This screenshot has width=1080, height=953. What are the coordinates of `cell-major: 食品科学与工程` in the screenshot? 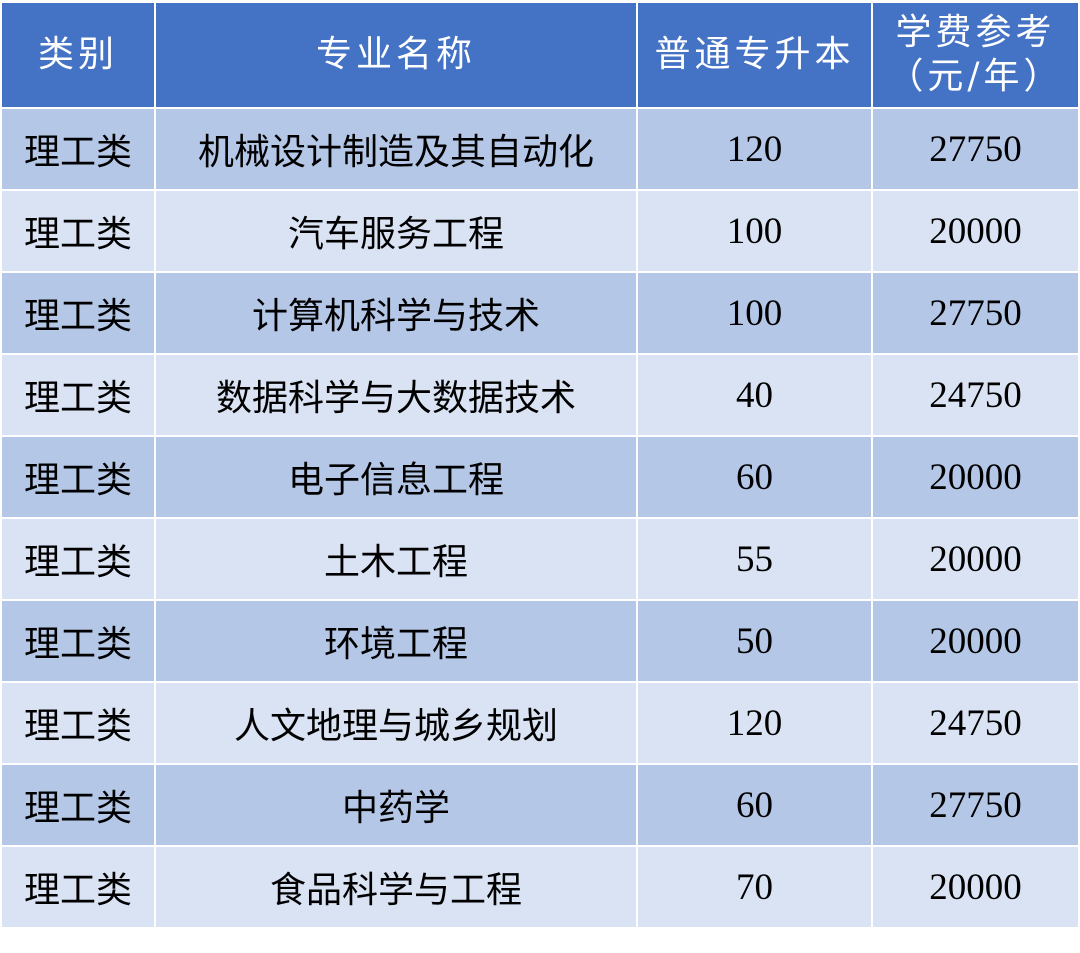 It's located at (396, 887).